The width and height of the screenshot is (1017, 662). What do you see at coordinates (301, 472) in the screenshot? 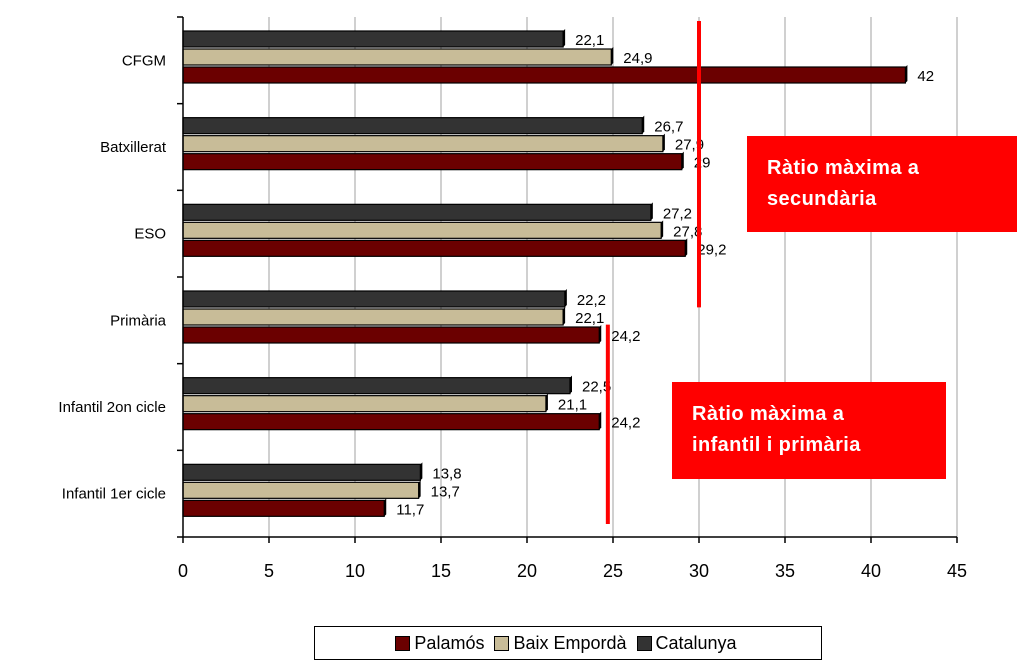
I see `bar-catalunya-infantil-1er-cicle` at bounding box center [301, 472].